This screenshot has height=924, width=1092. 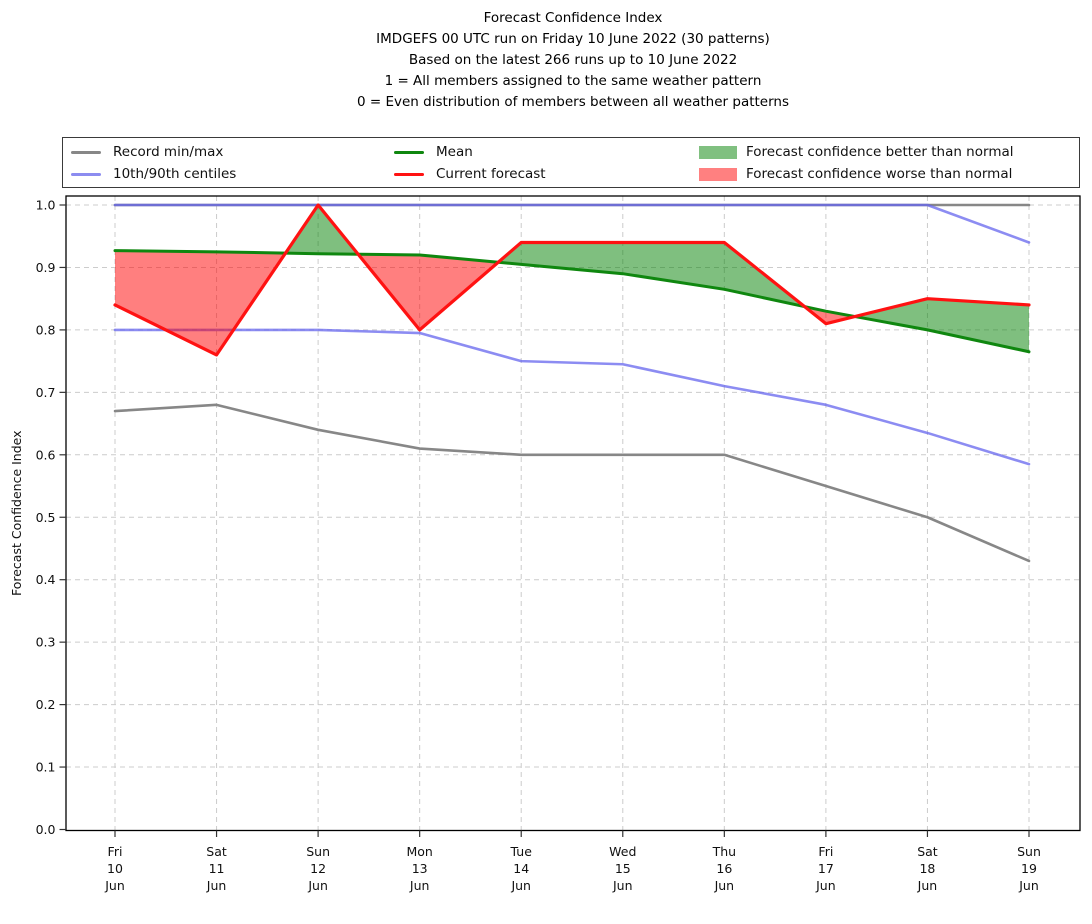 What do you see at coordinates (572, 223) in the screenshot?
I see `series-line-90th-centile` at bounding box center [572, 223].